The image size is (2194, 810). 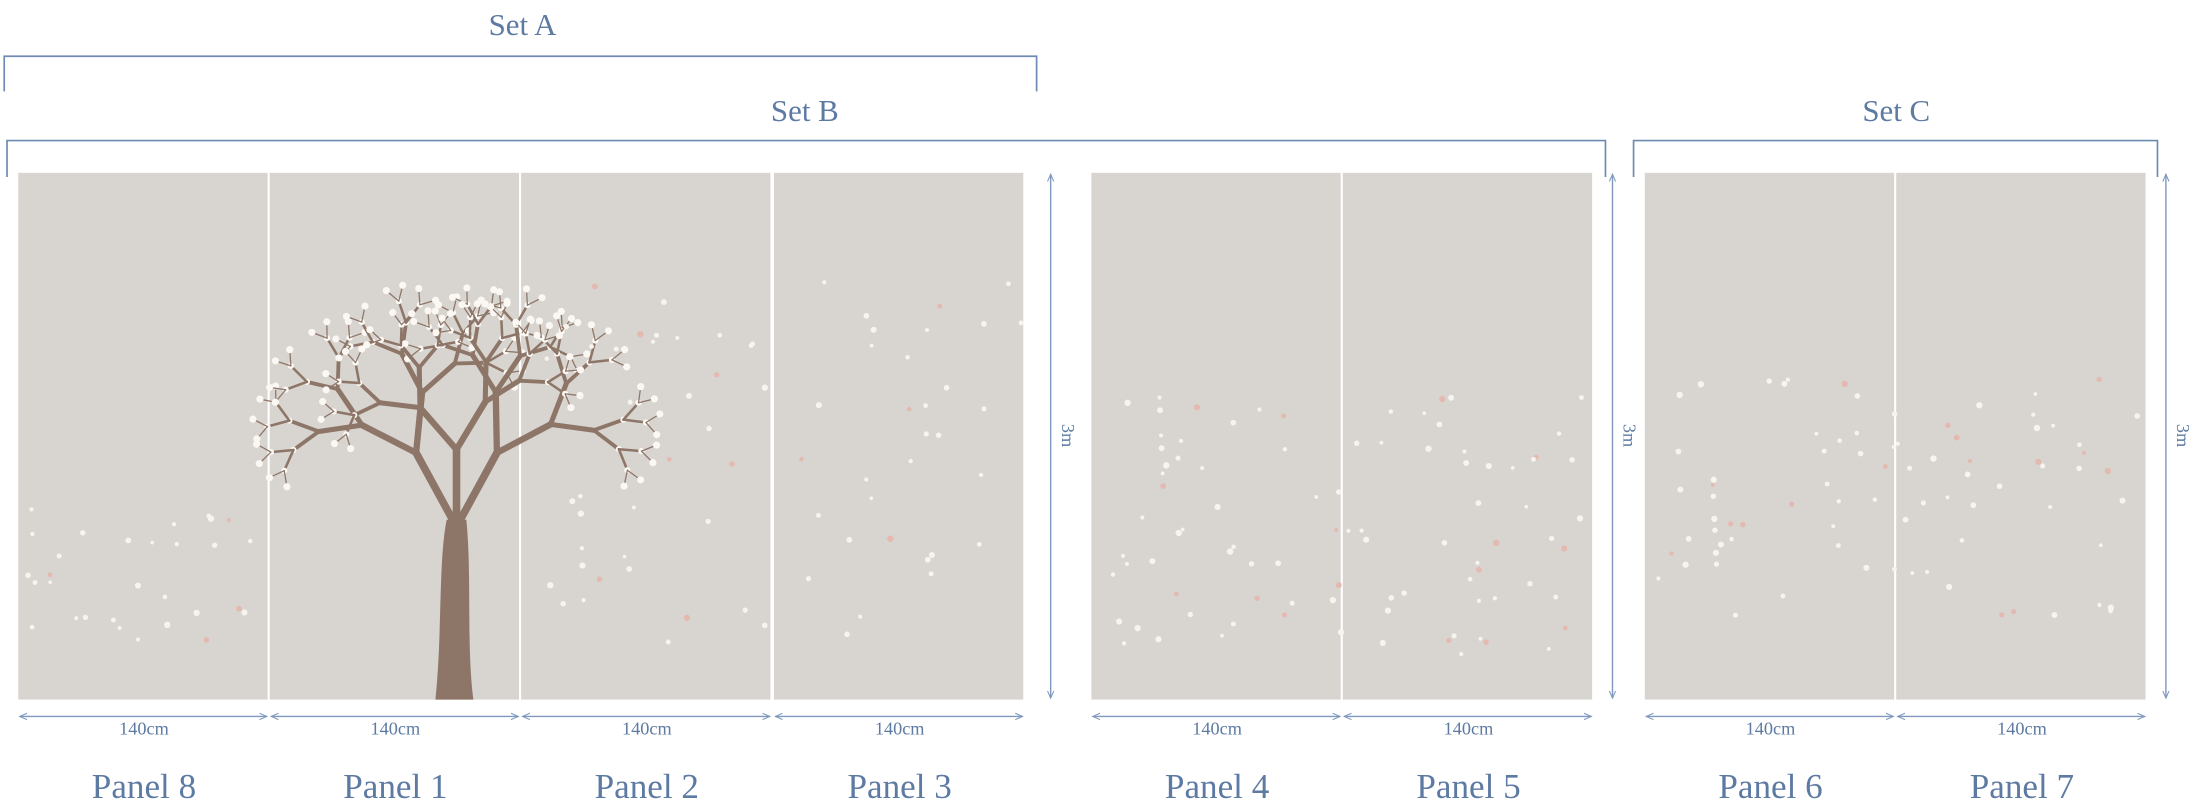 I want to click on panel-label: Panel 1, so click(x=395, y=786).